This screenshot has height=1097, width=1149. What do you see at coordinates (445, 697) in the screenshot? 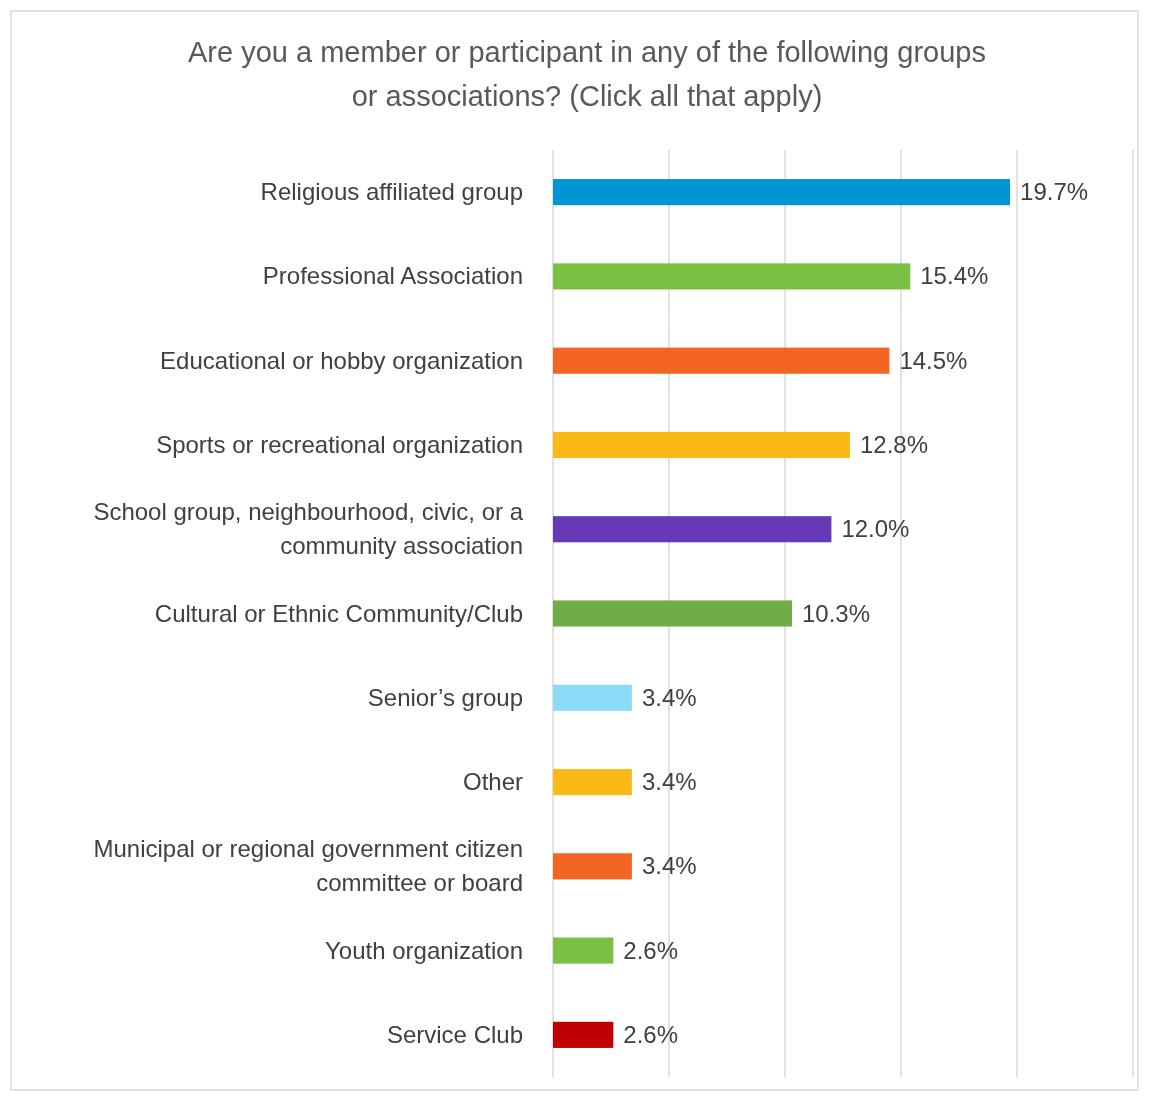
I see `y-tick-label: Senior’s group` at bounding box center [445, 697].